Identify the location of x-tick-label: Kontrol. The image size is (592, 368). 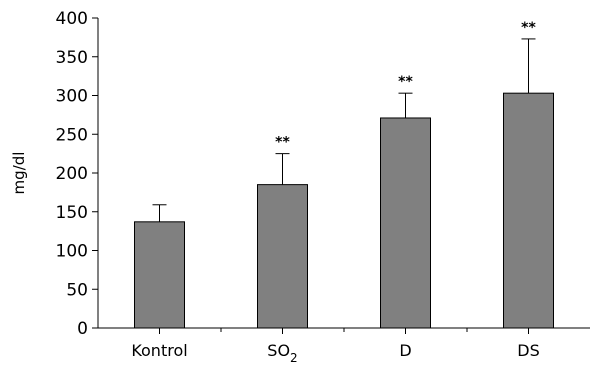
(159, 350).